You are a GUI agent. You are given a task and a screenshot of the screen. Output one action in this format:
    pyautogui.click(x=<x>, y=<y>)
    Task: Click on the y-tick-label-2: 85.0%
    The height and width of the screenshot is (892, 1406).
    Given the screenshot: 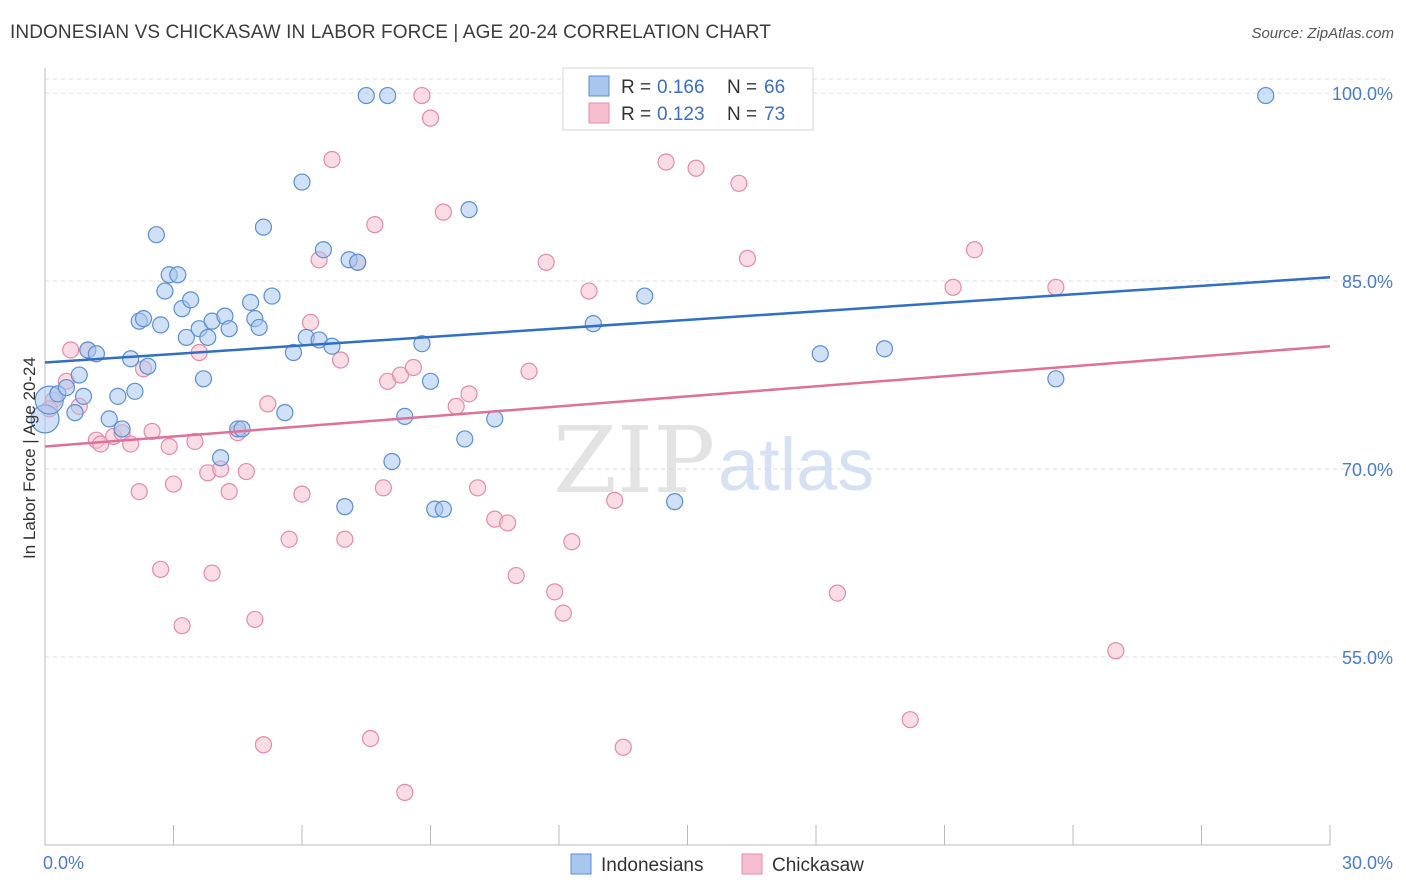 What is the action you would take?
    pyautogui.click(x=1367, y=282)
    